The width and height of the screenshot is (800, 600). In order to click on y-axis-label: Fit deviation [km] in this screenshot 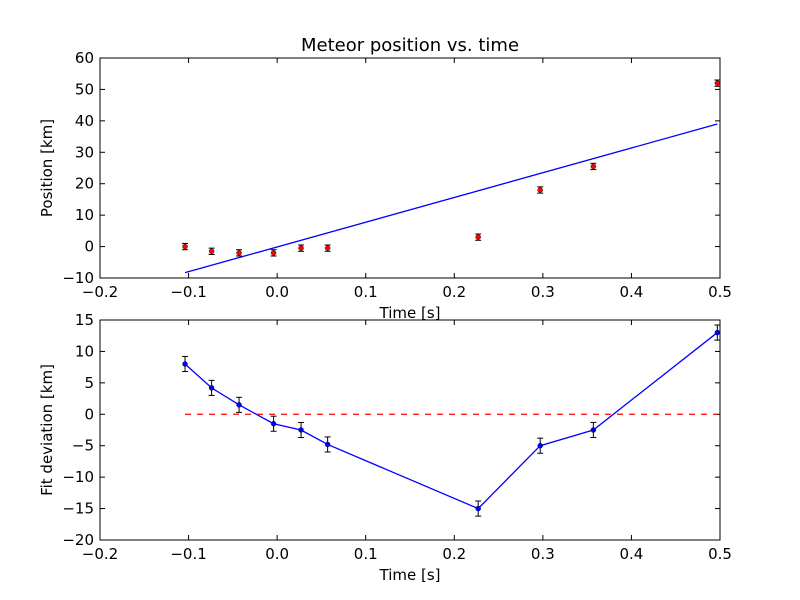, I will do `click(47, 430)`.